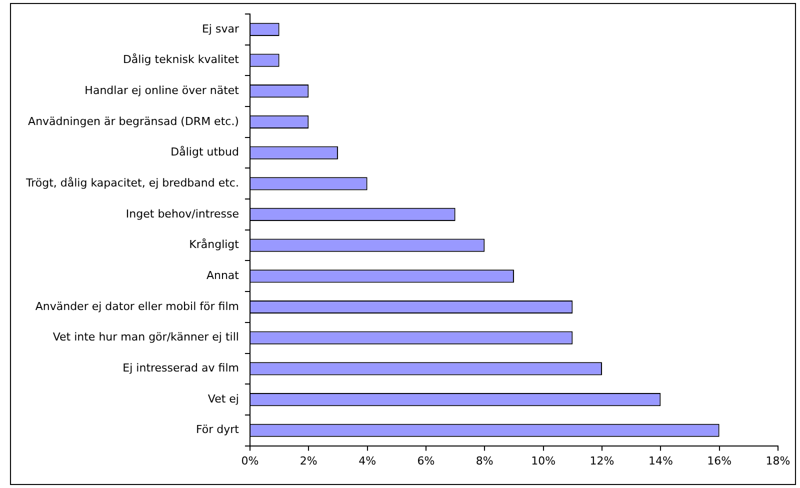  Describe the element at coordinates (133, 121) in the screenshot. I see `y-tick-label: Anvädningen är begränsad (DRM etc.)` at that location.